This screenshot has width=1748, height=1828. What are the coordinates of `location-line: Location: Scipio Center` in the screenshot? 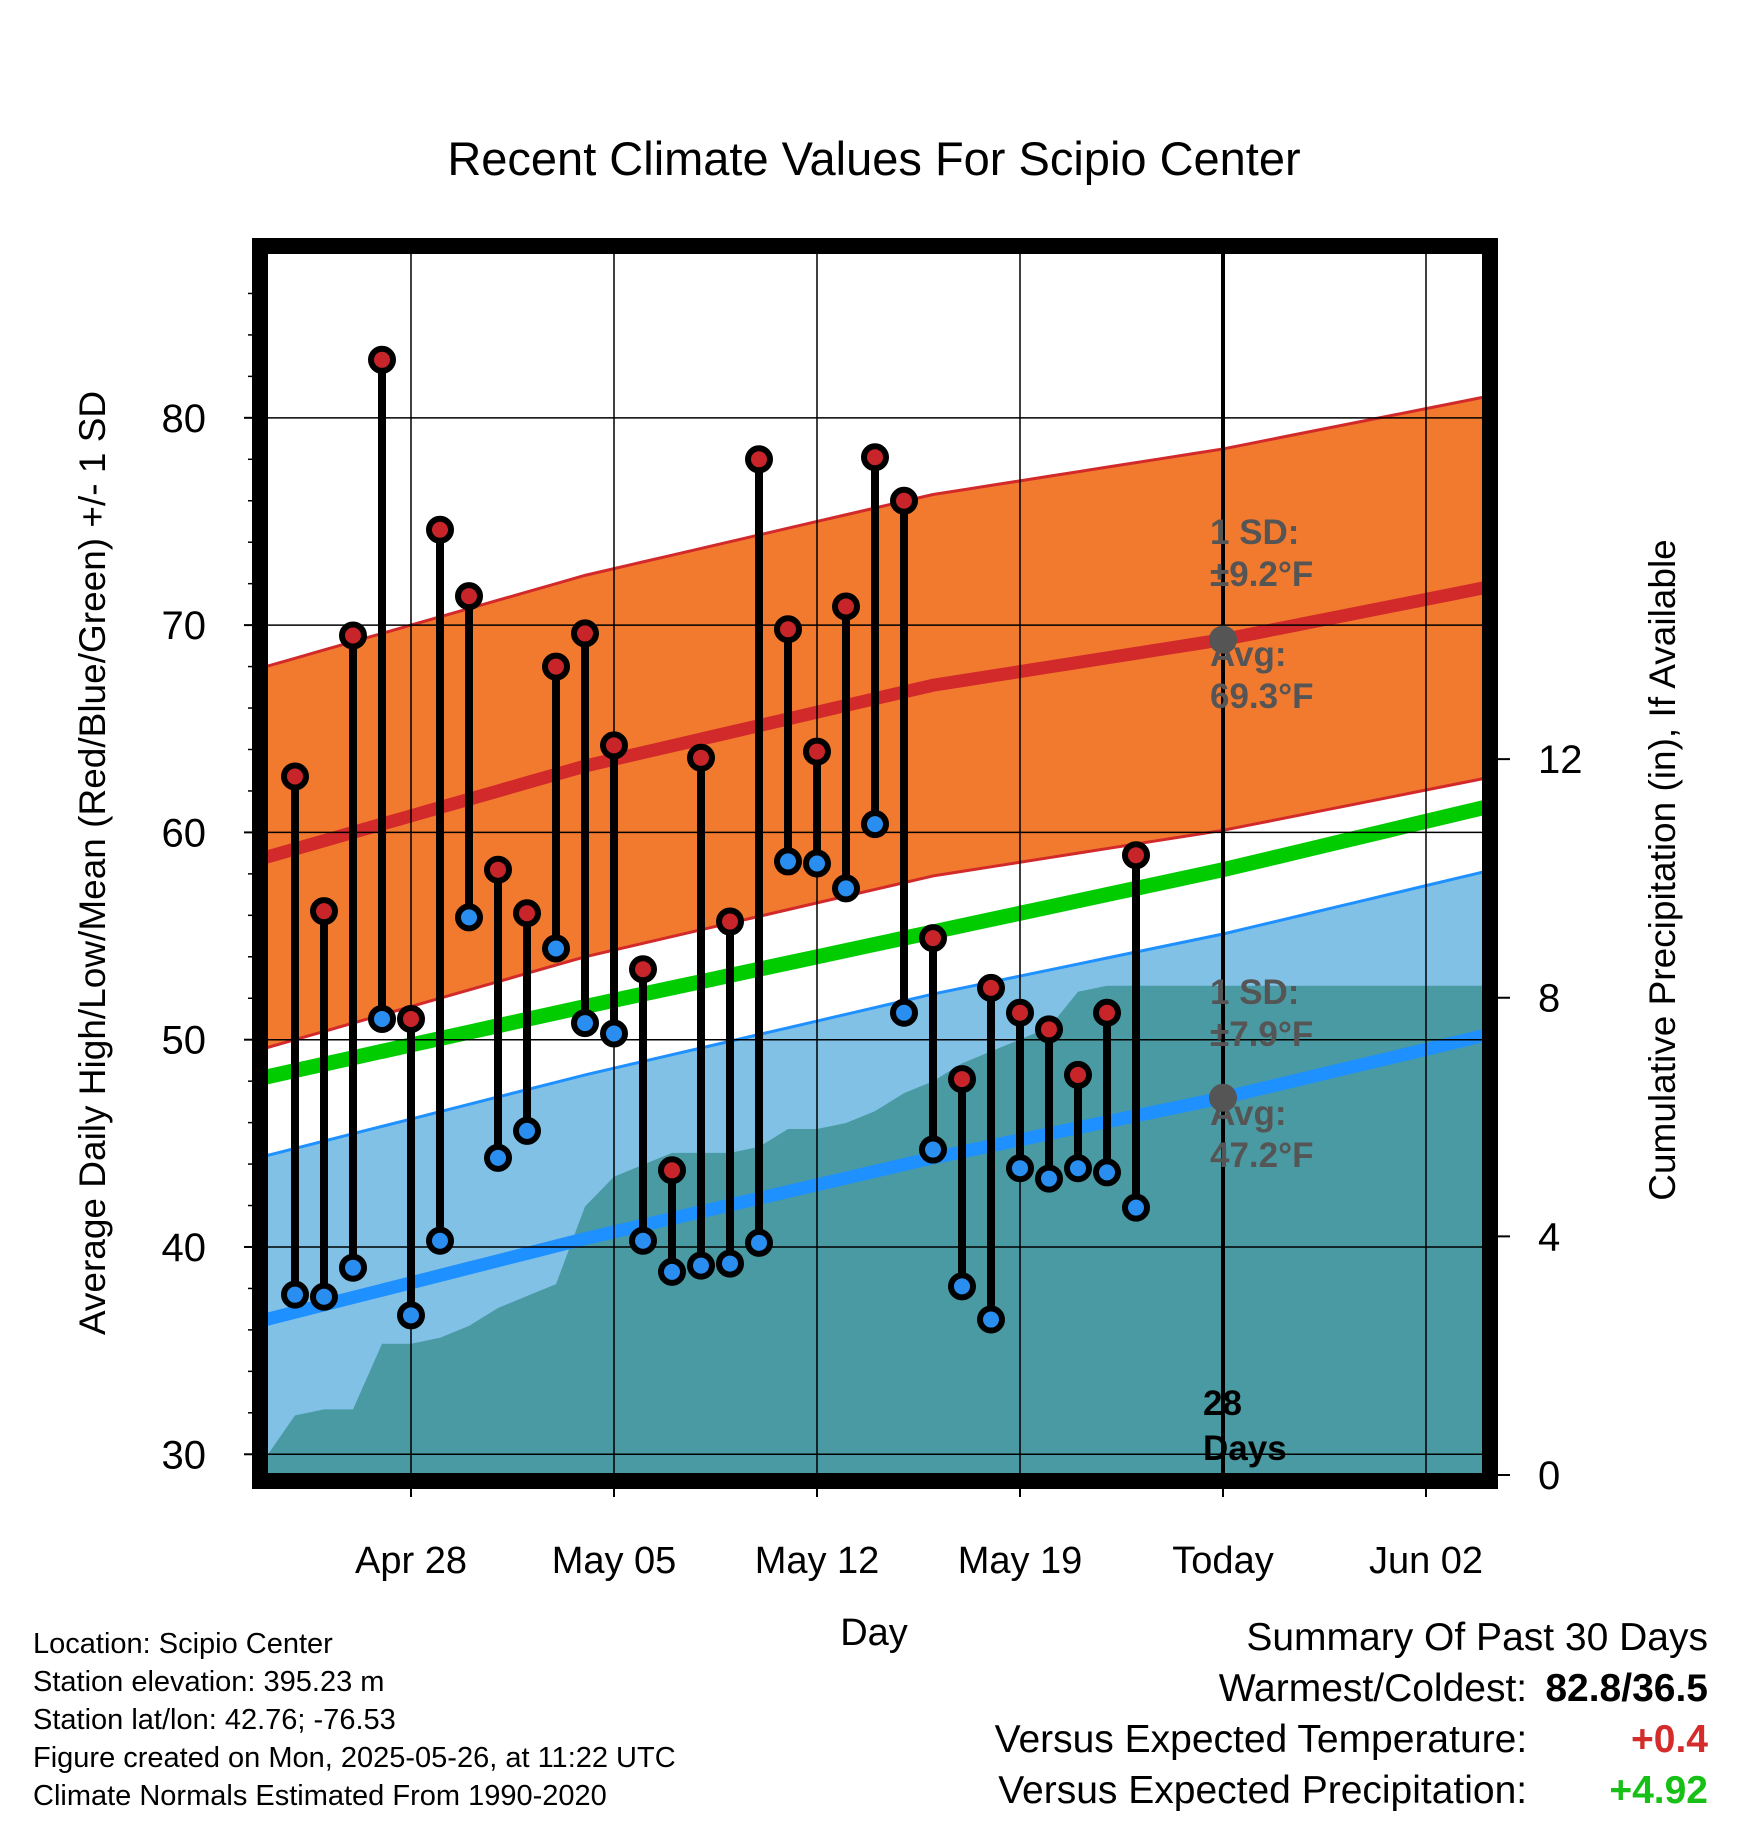 It's located at (183, 1644).